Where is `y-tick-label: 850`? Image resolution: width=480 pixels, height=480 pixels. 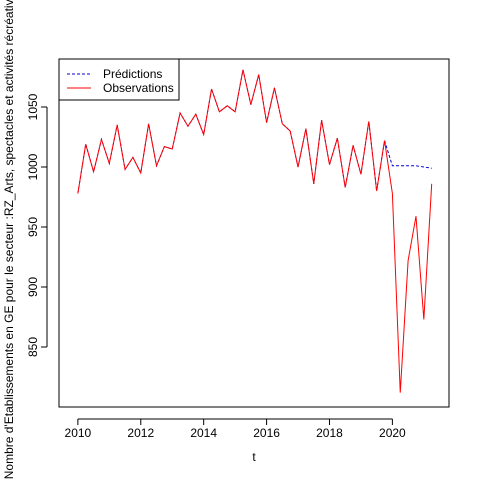
y-tick-label: 850 is located at coordinates (33, 347).